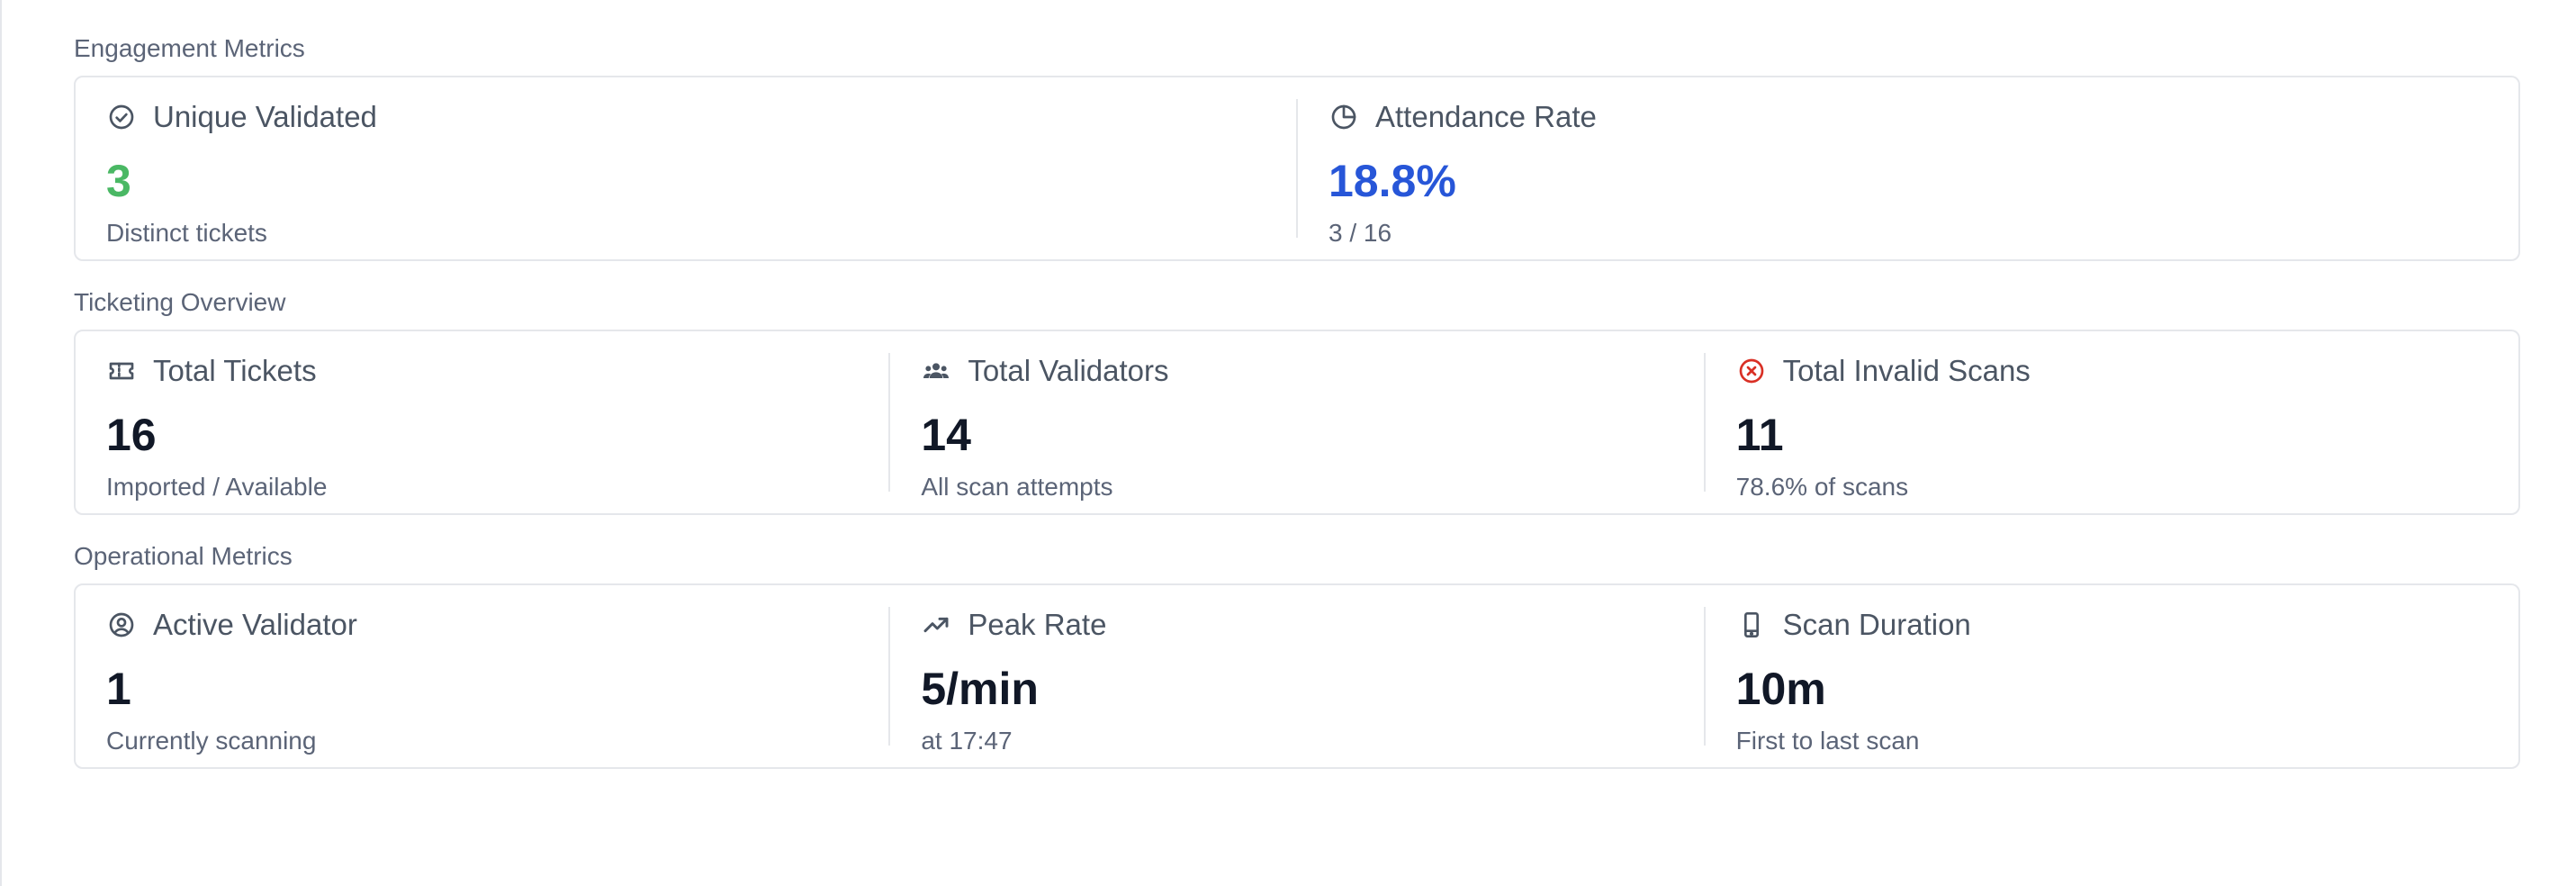 The height and width of the screenshot is (886, 2576). What do you see at coordinates (2110, 681) in the screenshot?
I see `stat-scan-duration: Scan Duration 10m First to last scan` at bounding box center [2110, 681].